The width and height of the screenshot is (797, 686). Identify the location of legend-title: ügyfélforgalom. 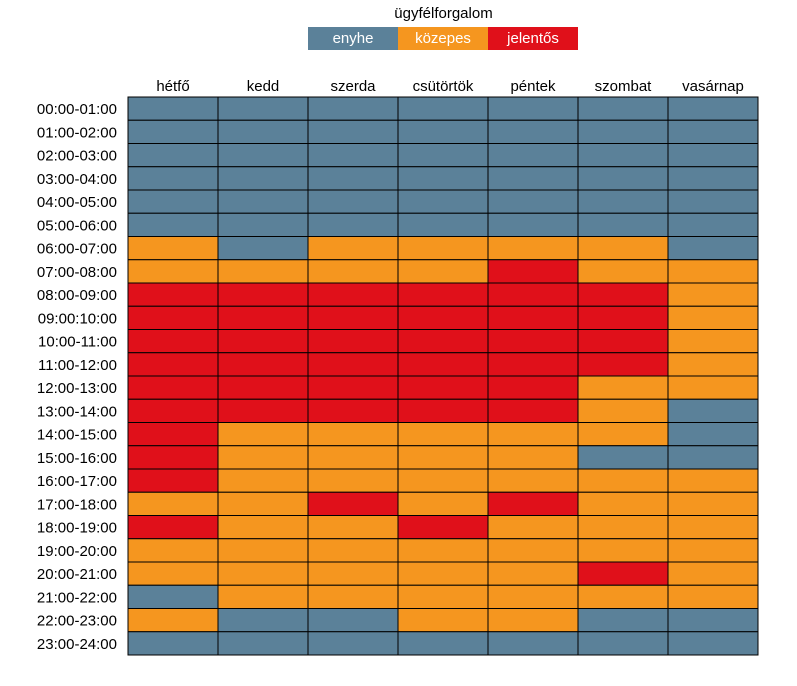
(443, 13).